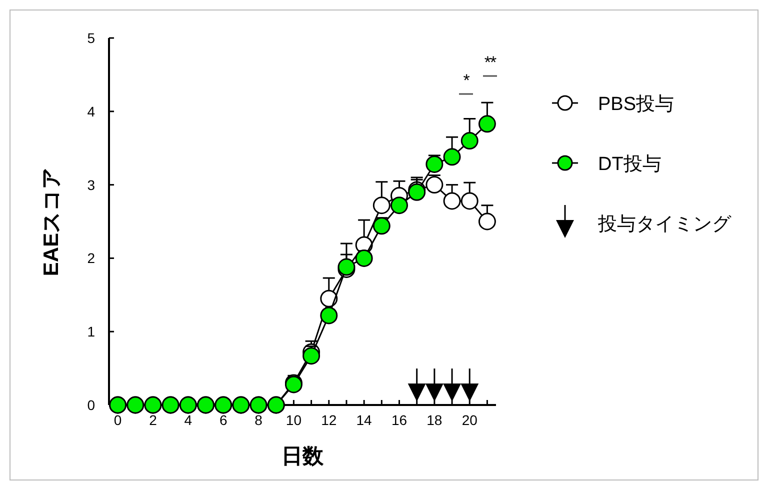 The width and height of the screenshot is (768, 490). Describe the element at coordinates (118, 420) in the screenshot. I see `x-tick-label: 0` at that location.